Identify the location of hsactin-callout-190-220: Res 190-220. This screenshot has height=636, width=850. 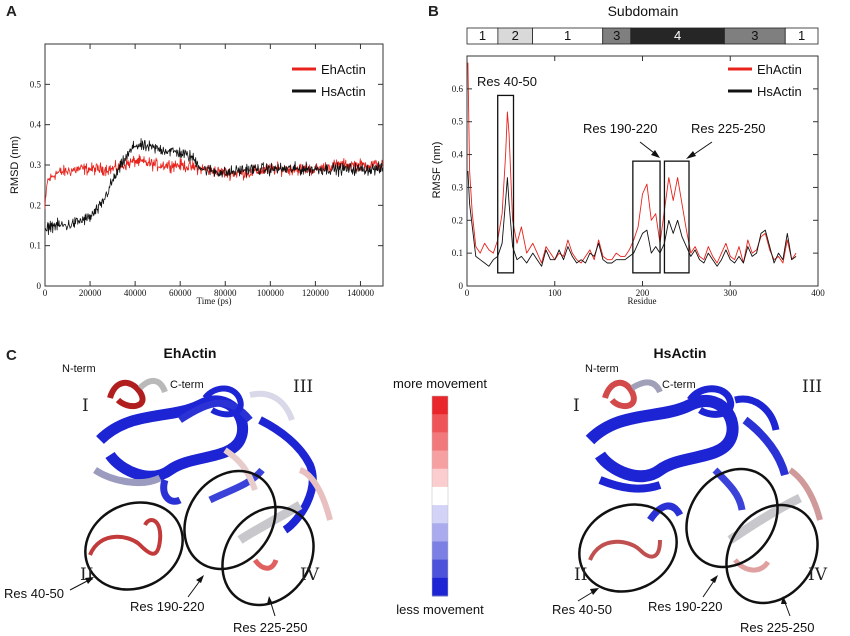
(685, 606).